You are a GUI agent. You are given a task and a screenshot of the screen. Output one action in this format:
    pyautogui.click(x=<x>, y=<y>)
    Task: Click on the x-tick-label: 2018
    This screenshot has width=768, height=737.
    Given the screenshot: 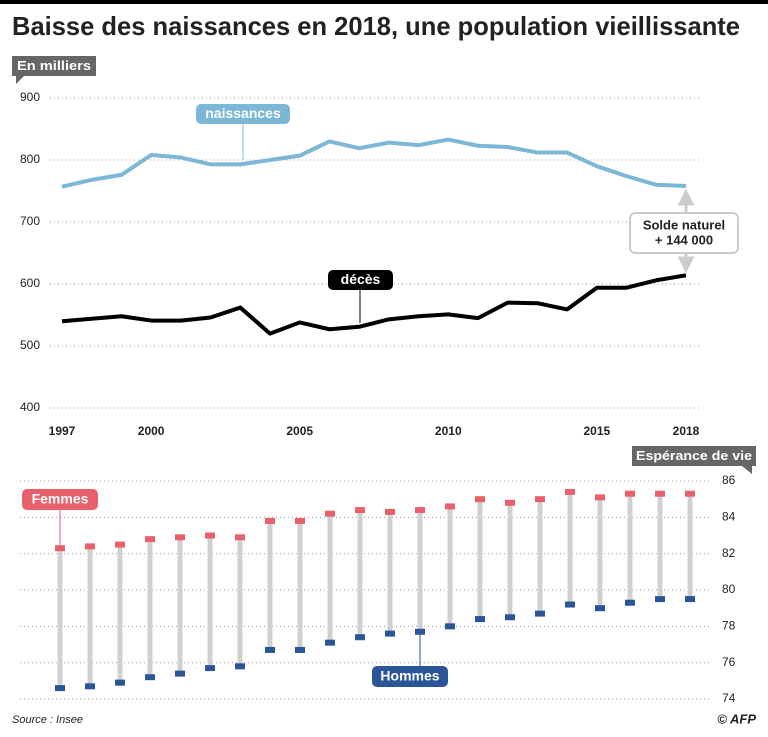 What is the action you would take?
    pyautogui.click(x=686, y=431)
    